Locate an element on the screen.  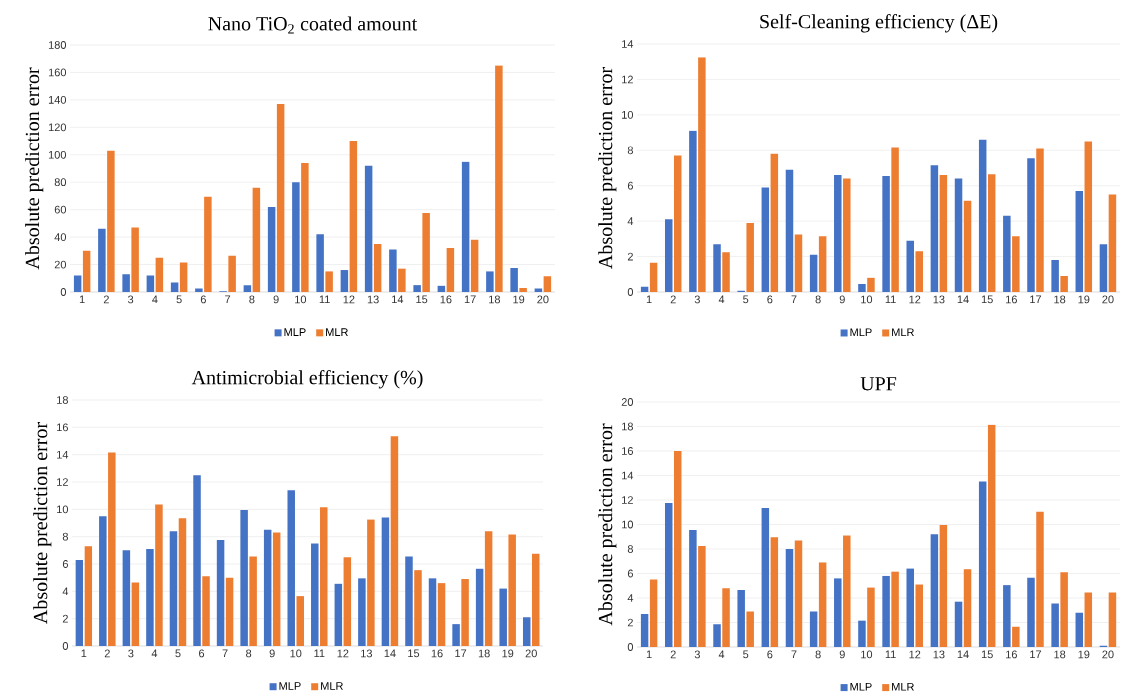
x-tick-label: 18 is located at coordinates (484, 653).